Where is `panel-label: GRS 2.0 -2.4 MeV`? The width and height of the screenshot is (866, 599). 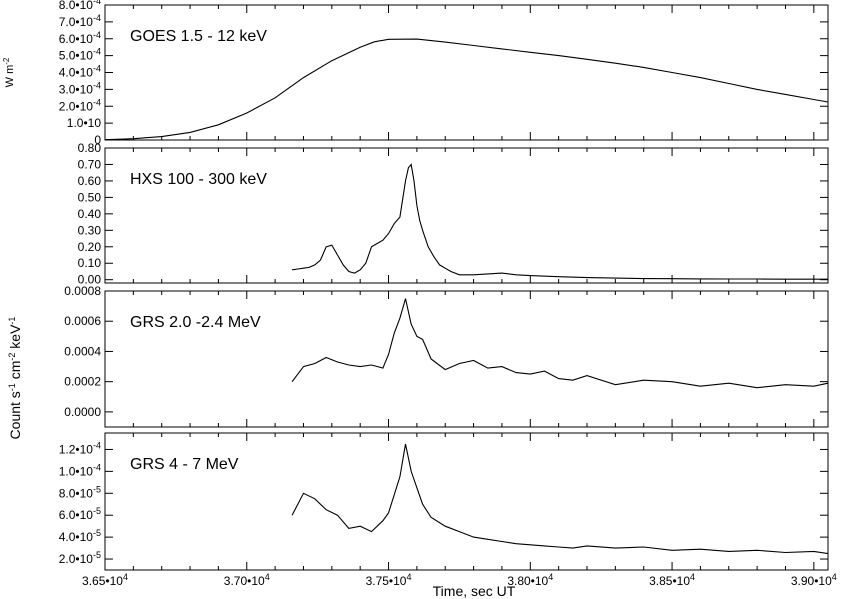 panel-label: GRS 2.0 -2.4 MeV is located at coordinates (195, 322).